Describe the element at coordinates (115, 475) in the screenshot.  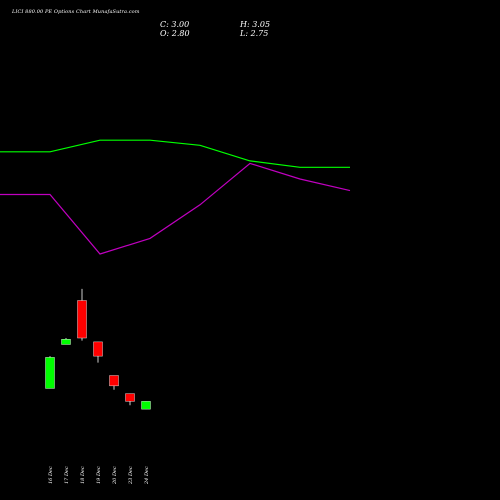
I see `x-tick-label: 20 Dec` at that location.